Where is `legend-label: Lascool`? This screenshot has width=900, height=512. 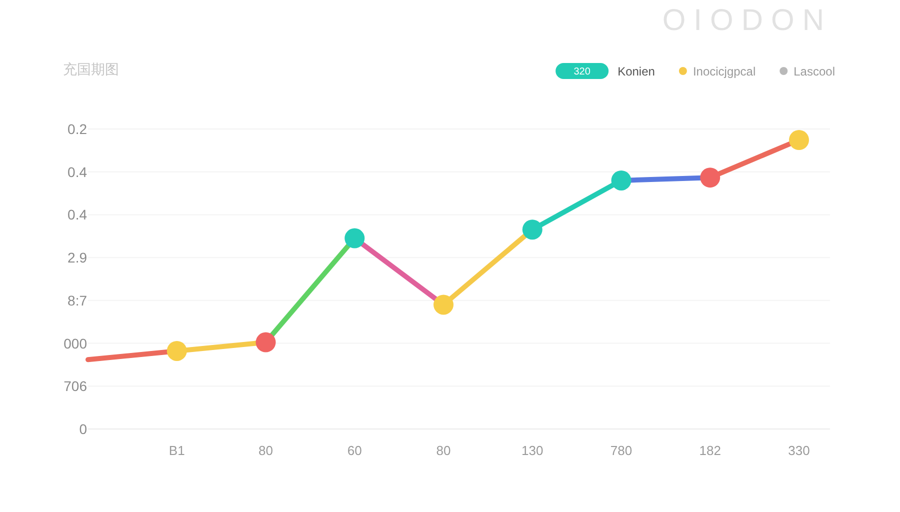
legend-label: Lascool is located at coordinates (815, 71).